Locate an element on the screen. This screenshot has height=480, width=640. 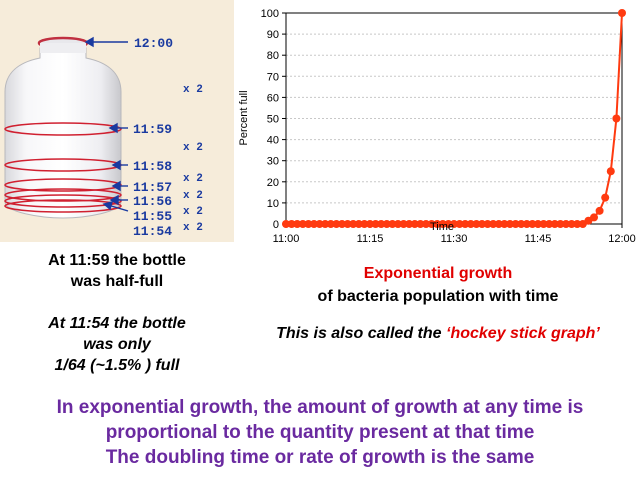
y-tick-label: 20 is located at coordinates (273, 183).